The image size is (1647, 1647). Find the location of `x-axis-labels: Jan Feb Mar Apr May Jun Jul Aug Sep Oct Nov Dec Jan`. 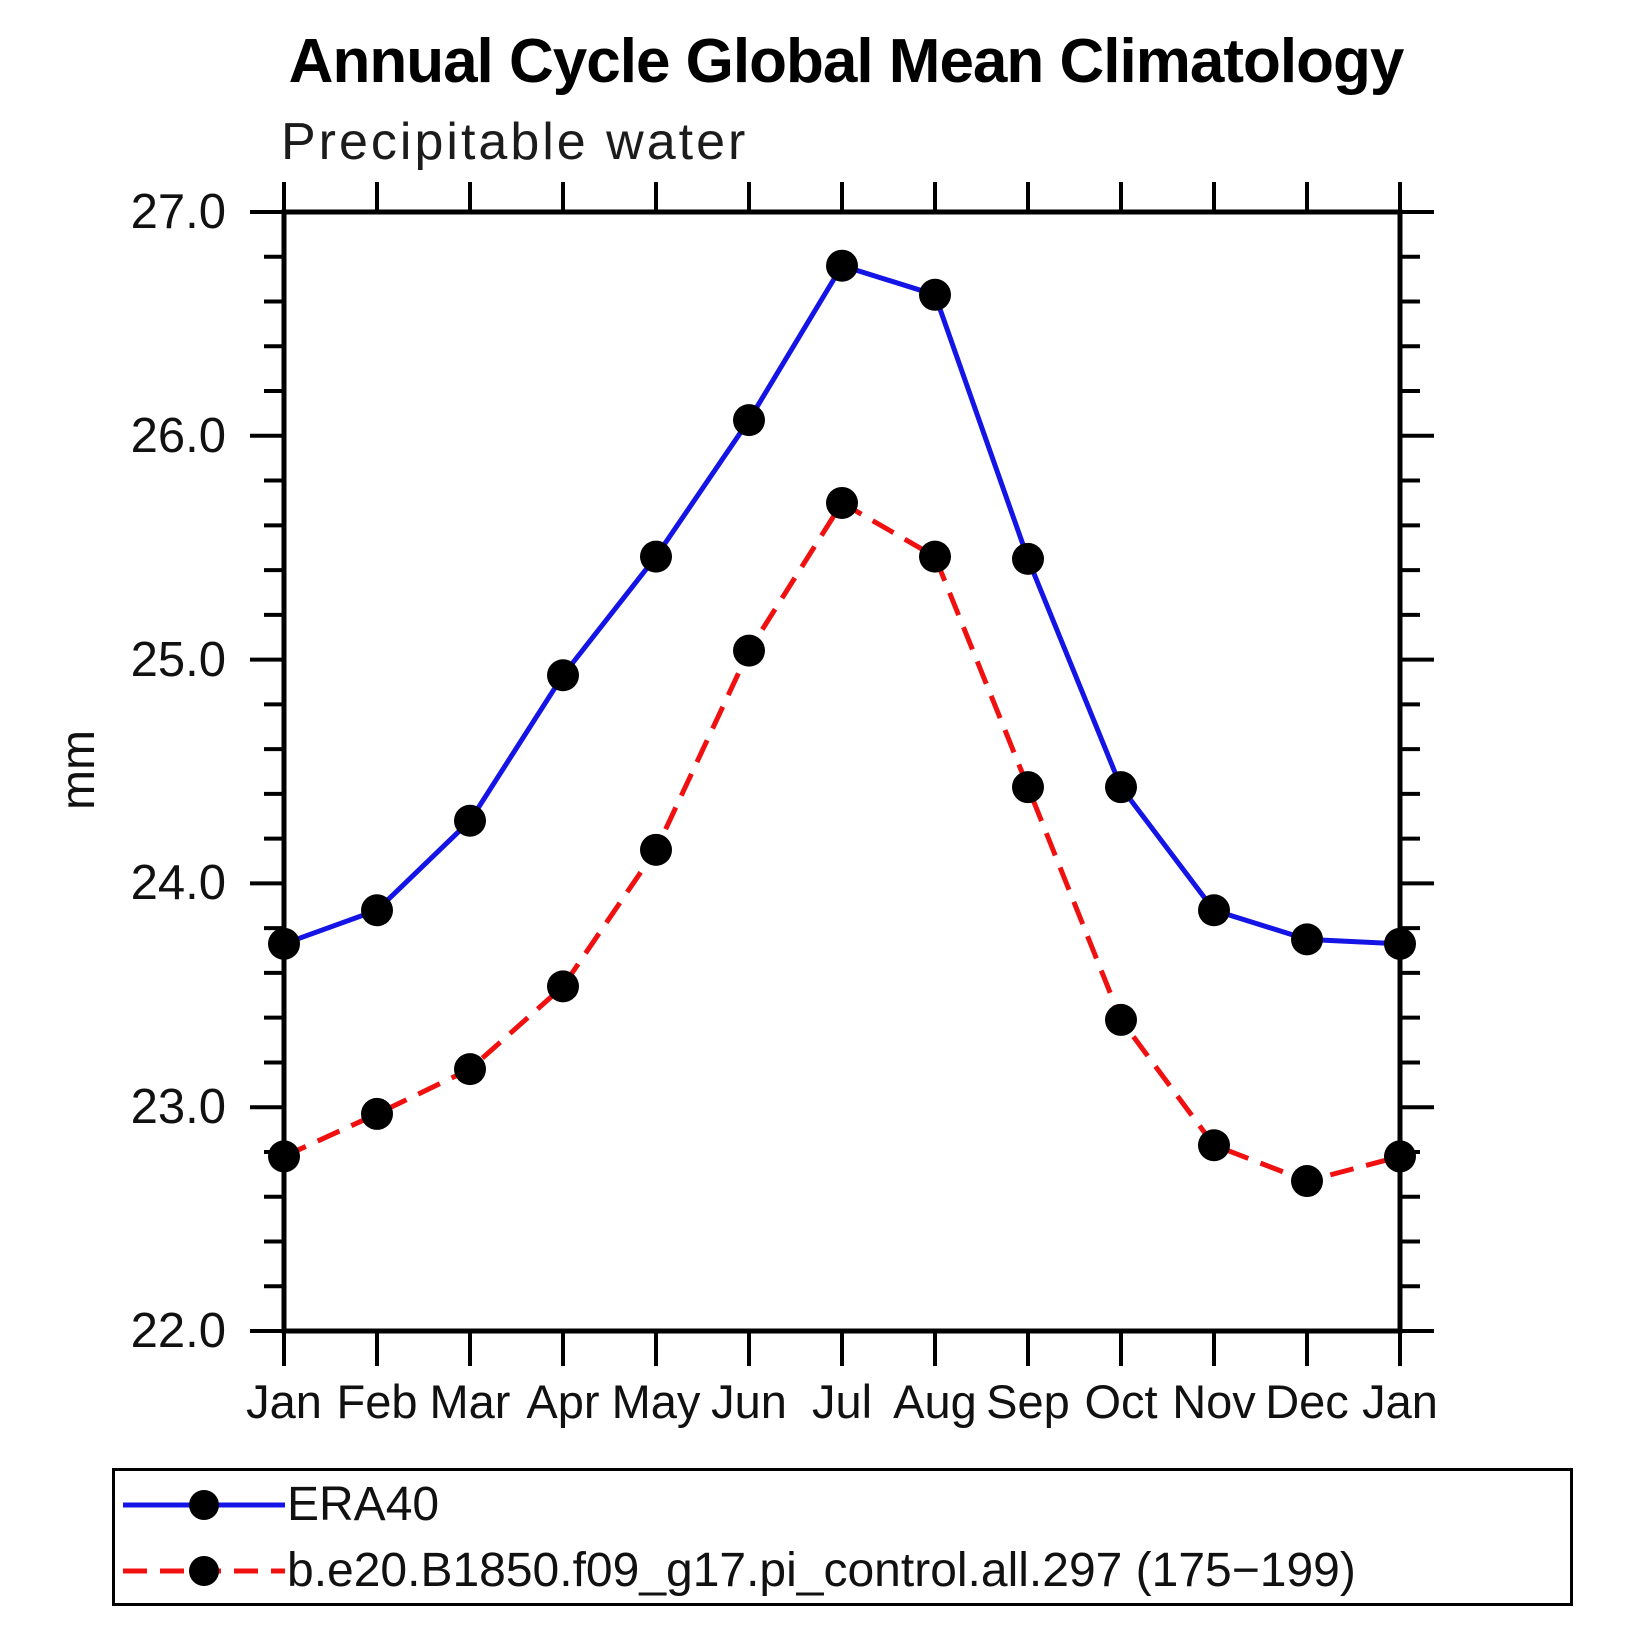

x-axis-labels: Jan Feb Mar Apr May Jun Jul Aug Sep Oct Nov Dec Jan is located at coordinates (823, 1408).